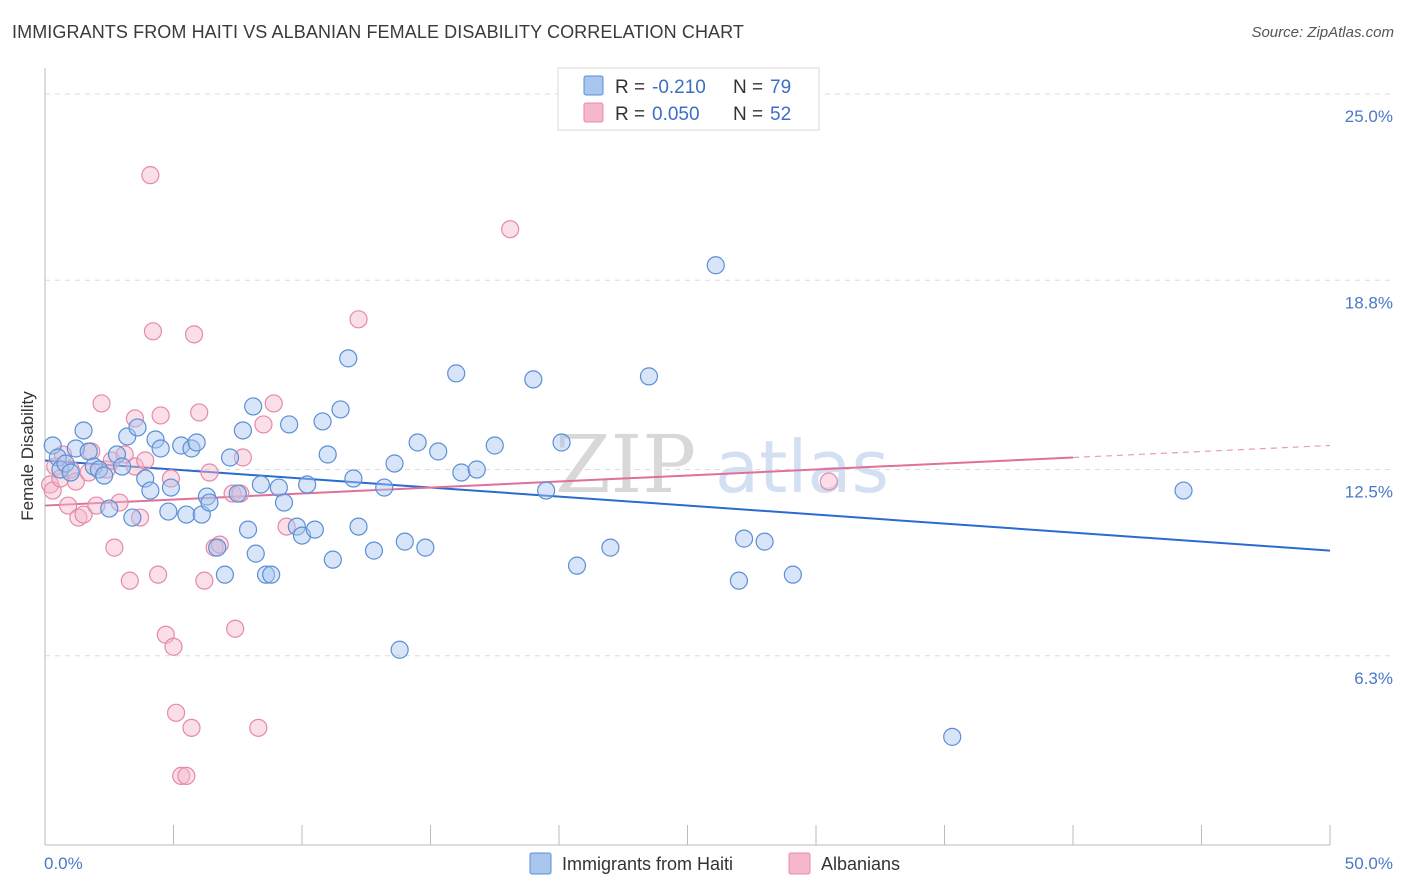 The width and height of the screenshot is (1406, 892). Describe the element at coordinates (679, 87) in the screenshot. I see `legend-haiti-r-value: -0.210` at that location.